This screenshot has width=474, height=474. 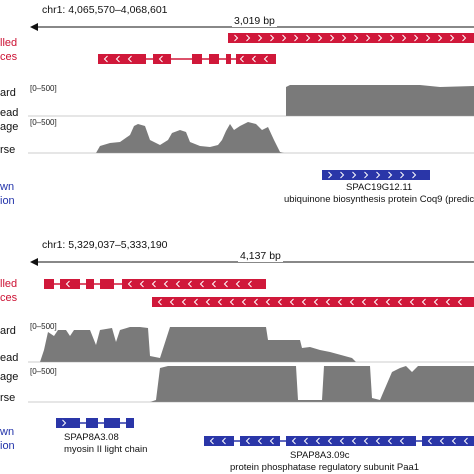 I want to click on panel2-track-label-coverage: age, so click(x=9, y=377).